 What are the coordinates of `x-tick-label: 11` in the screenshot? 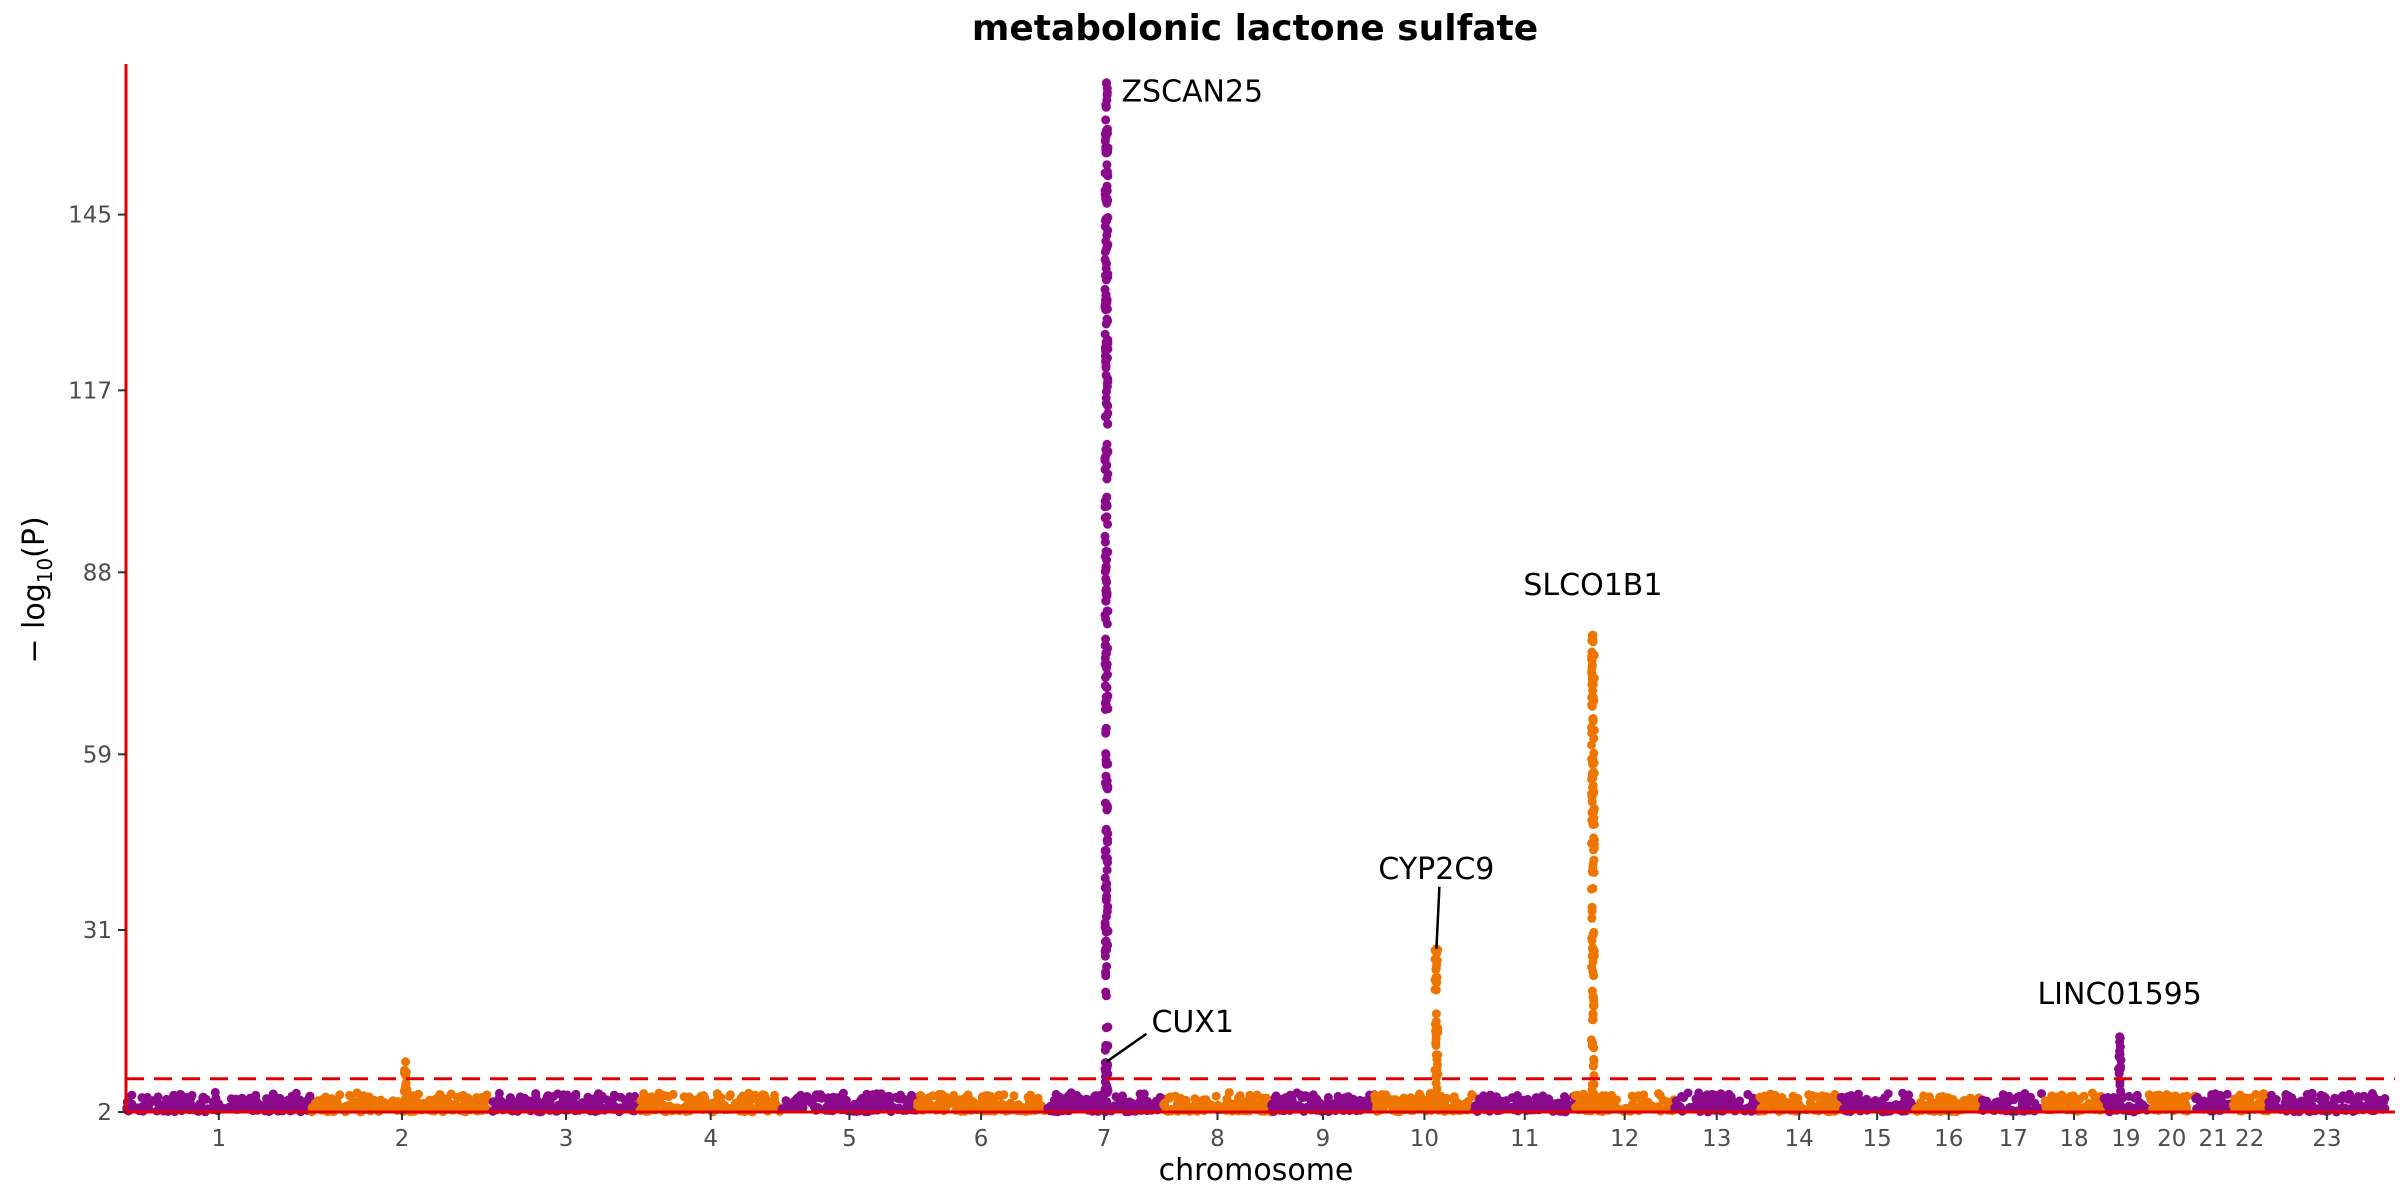 It's located at (1524, 1139).